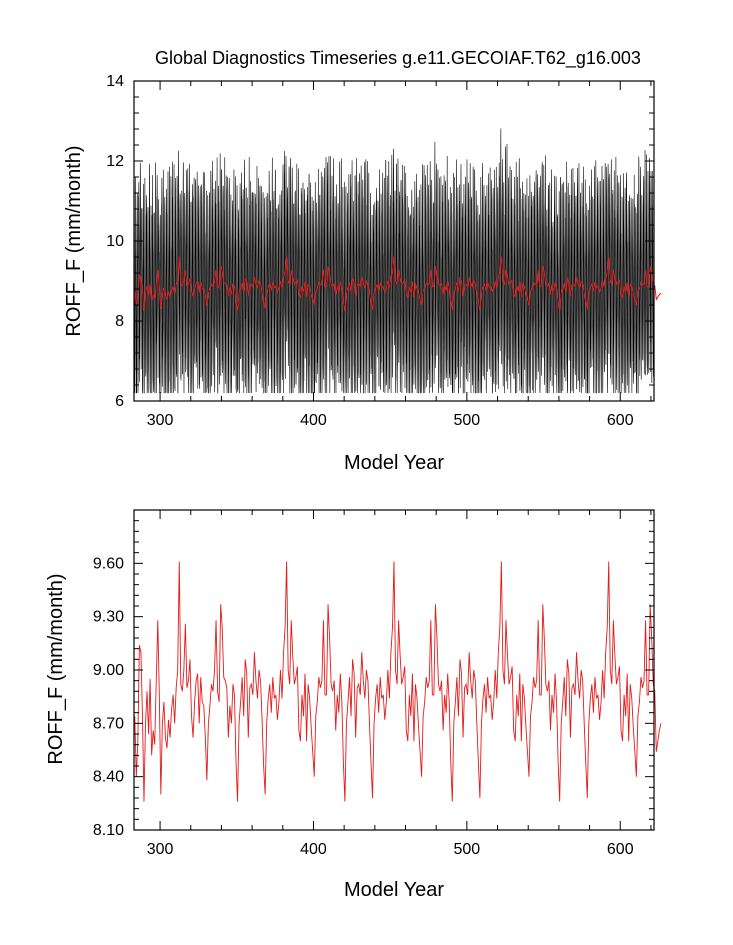 The height and width of the screenshot is (945, 733). Describe the element at coordinates (108, 777) in the screenshot. I see `y-tick-label: 8.40` at that location.